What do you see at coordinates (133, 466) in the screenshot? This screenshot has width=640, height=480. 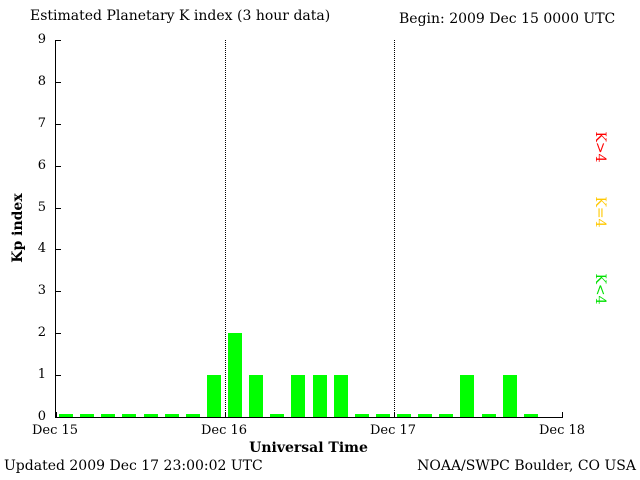 I see `updated-label: Updated 2009 Dec 17 23:00:02 UTC` at bounding box center [133, 466].